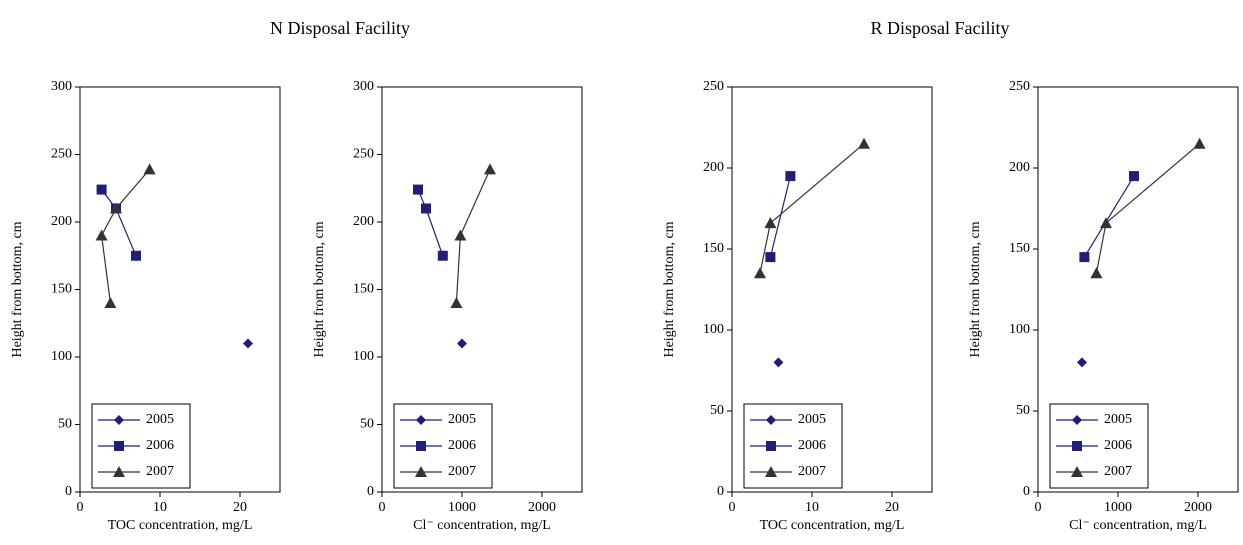 This screenshot has width=1243, height=545. Describe the element at coordinates (61, 86) in the screenshot. I see `y-tick-label: 300` at that location.